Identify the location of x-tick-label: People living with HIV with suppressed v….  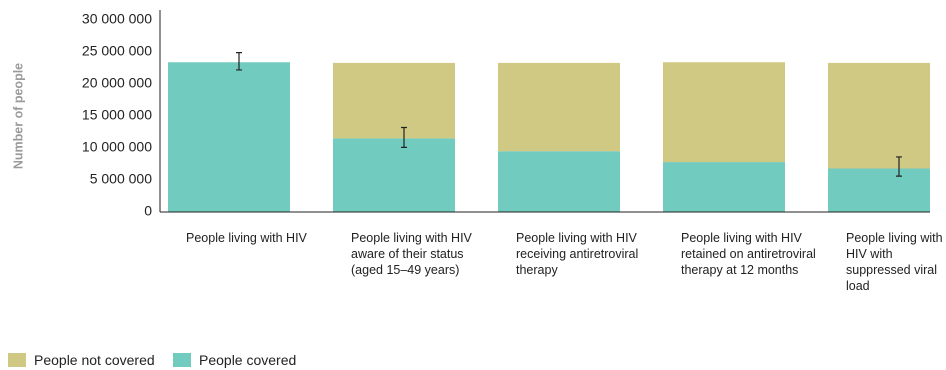
(894, 262).